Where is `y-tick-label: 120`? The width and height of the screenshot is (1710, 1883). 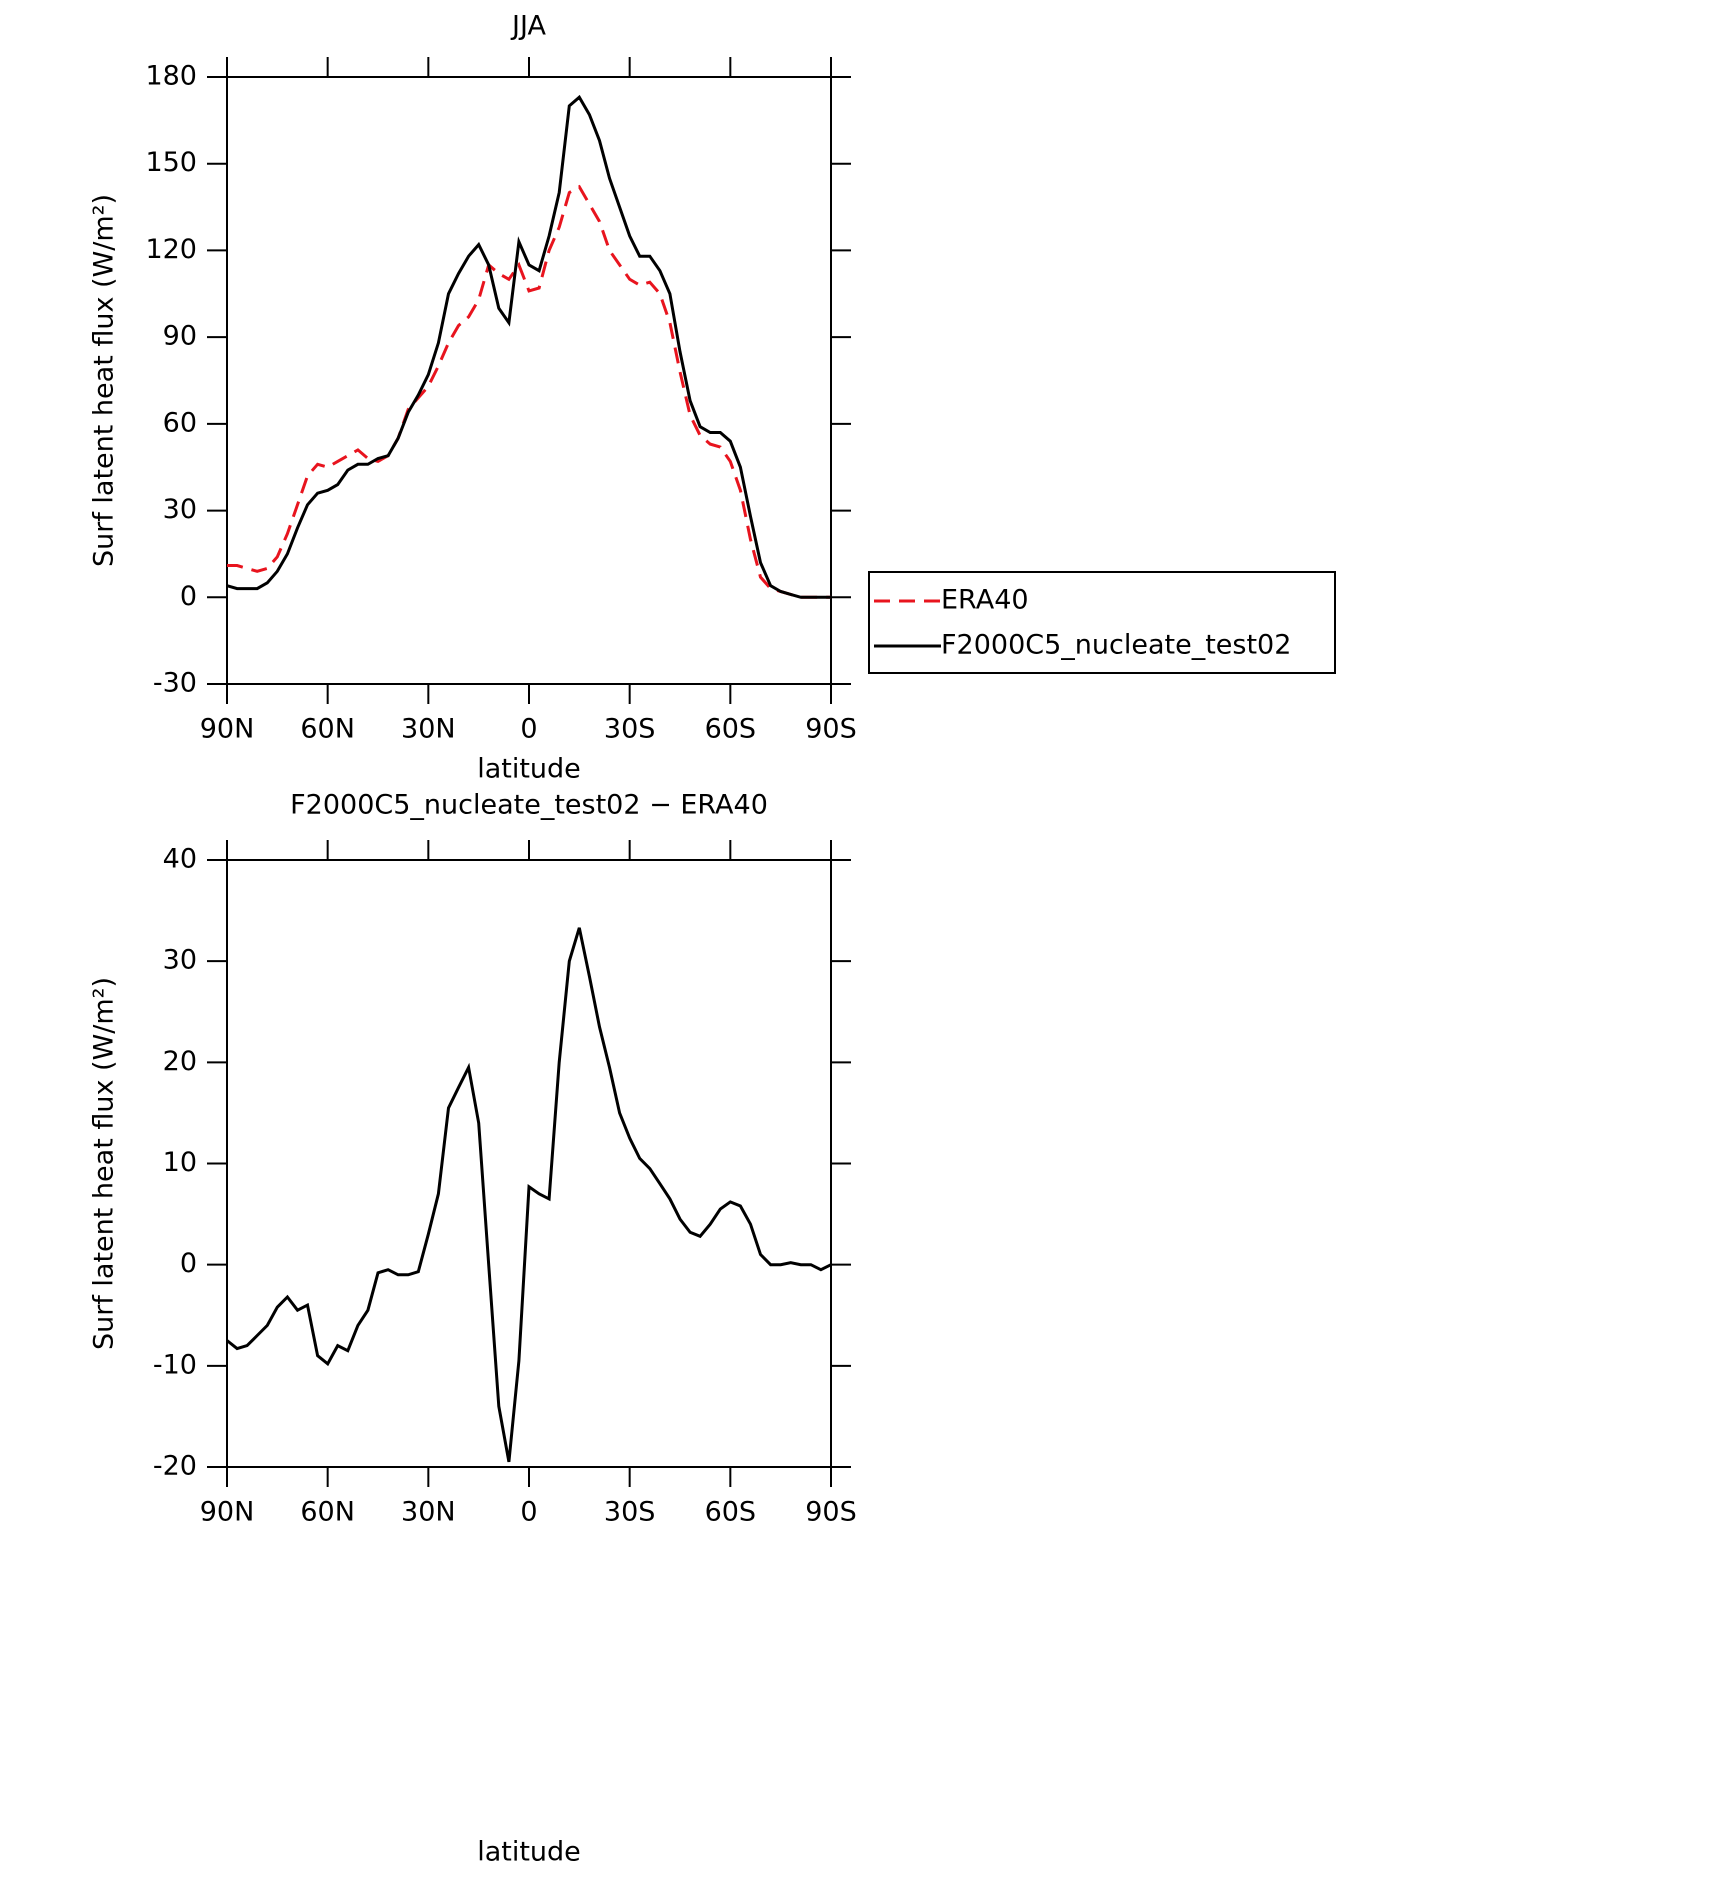
y-tick-label: 120 is located at coordinates (171, 249).